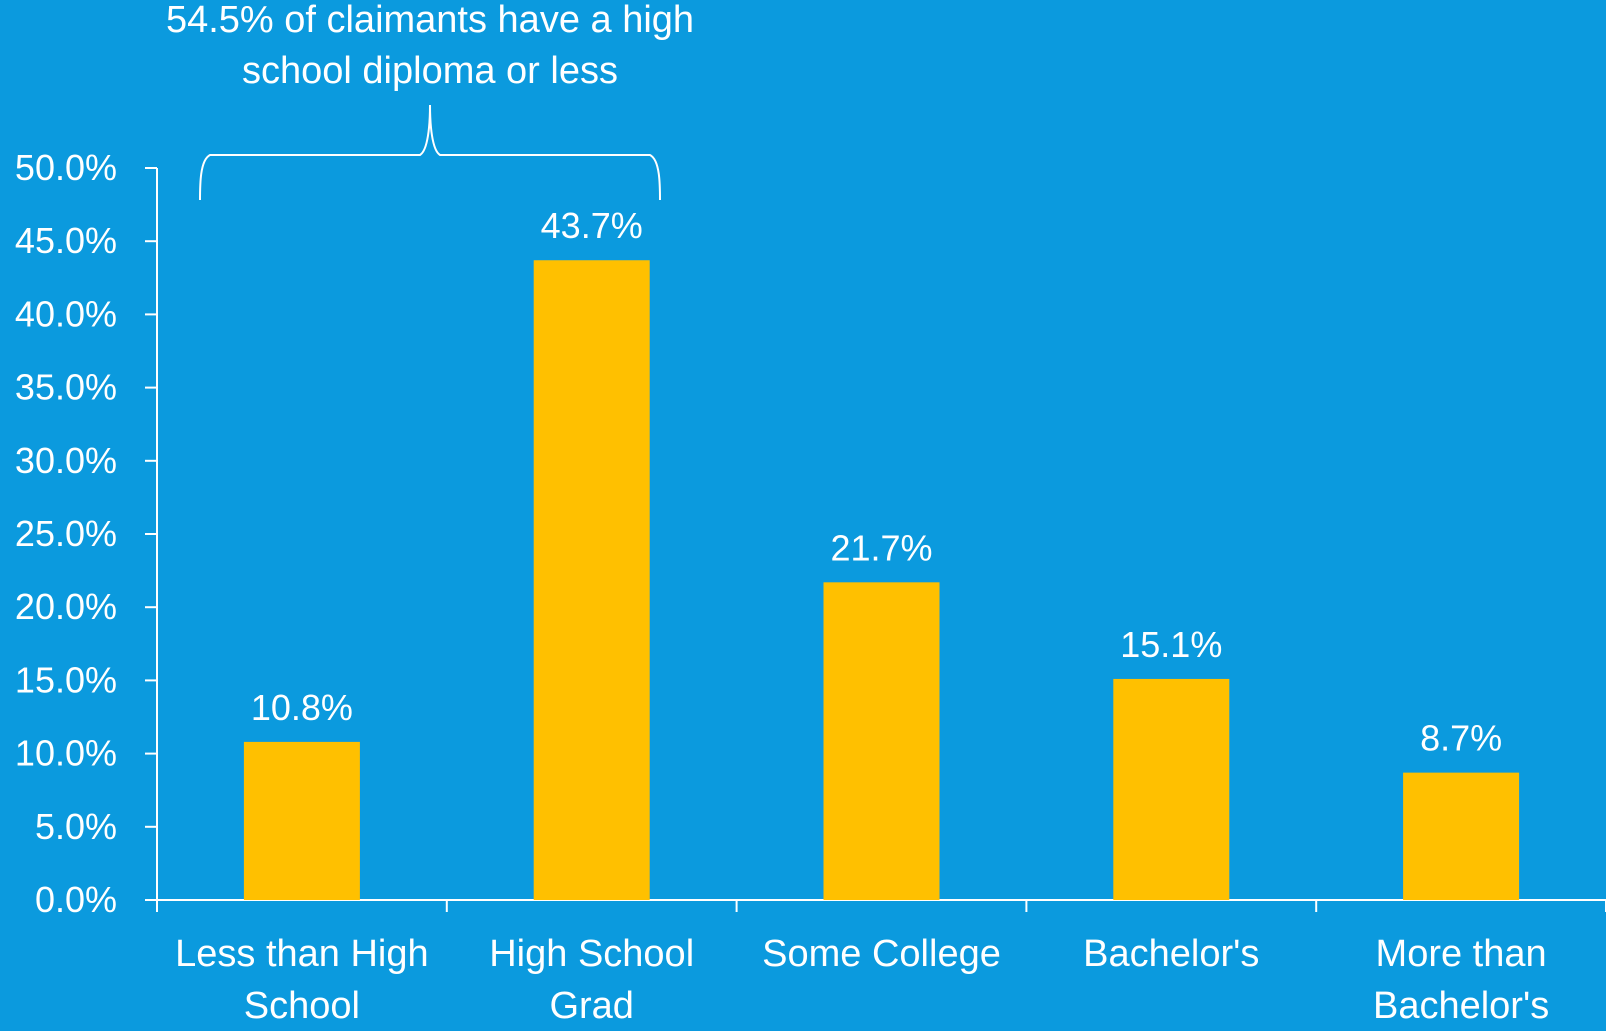 This screenshot has width=1606, height=1031. I want to click on x-category-label: High School, so click(591, 954).